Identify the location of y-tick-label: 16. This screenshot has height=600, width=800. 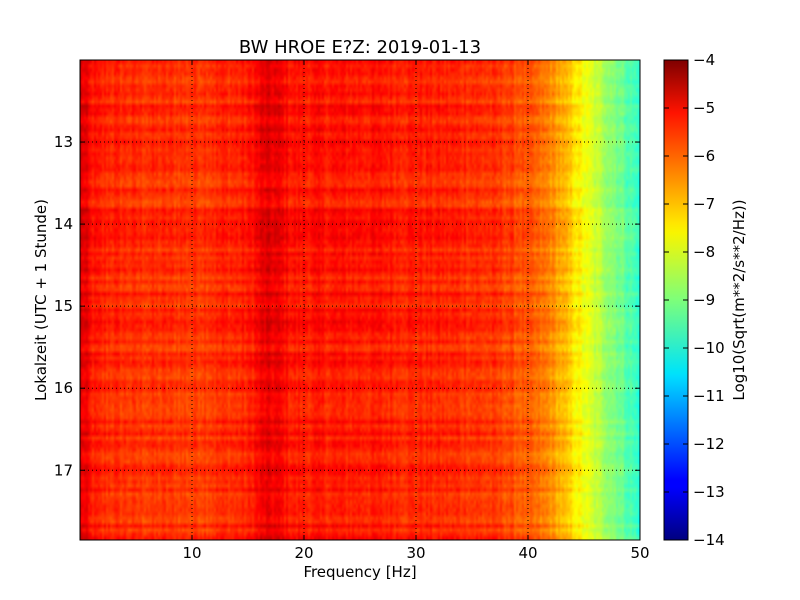
(63, 388).